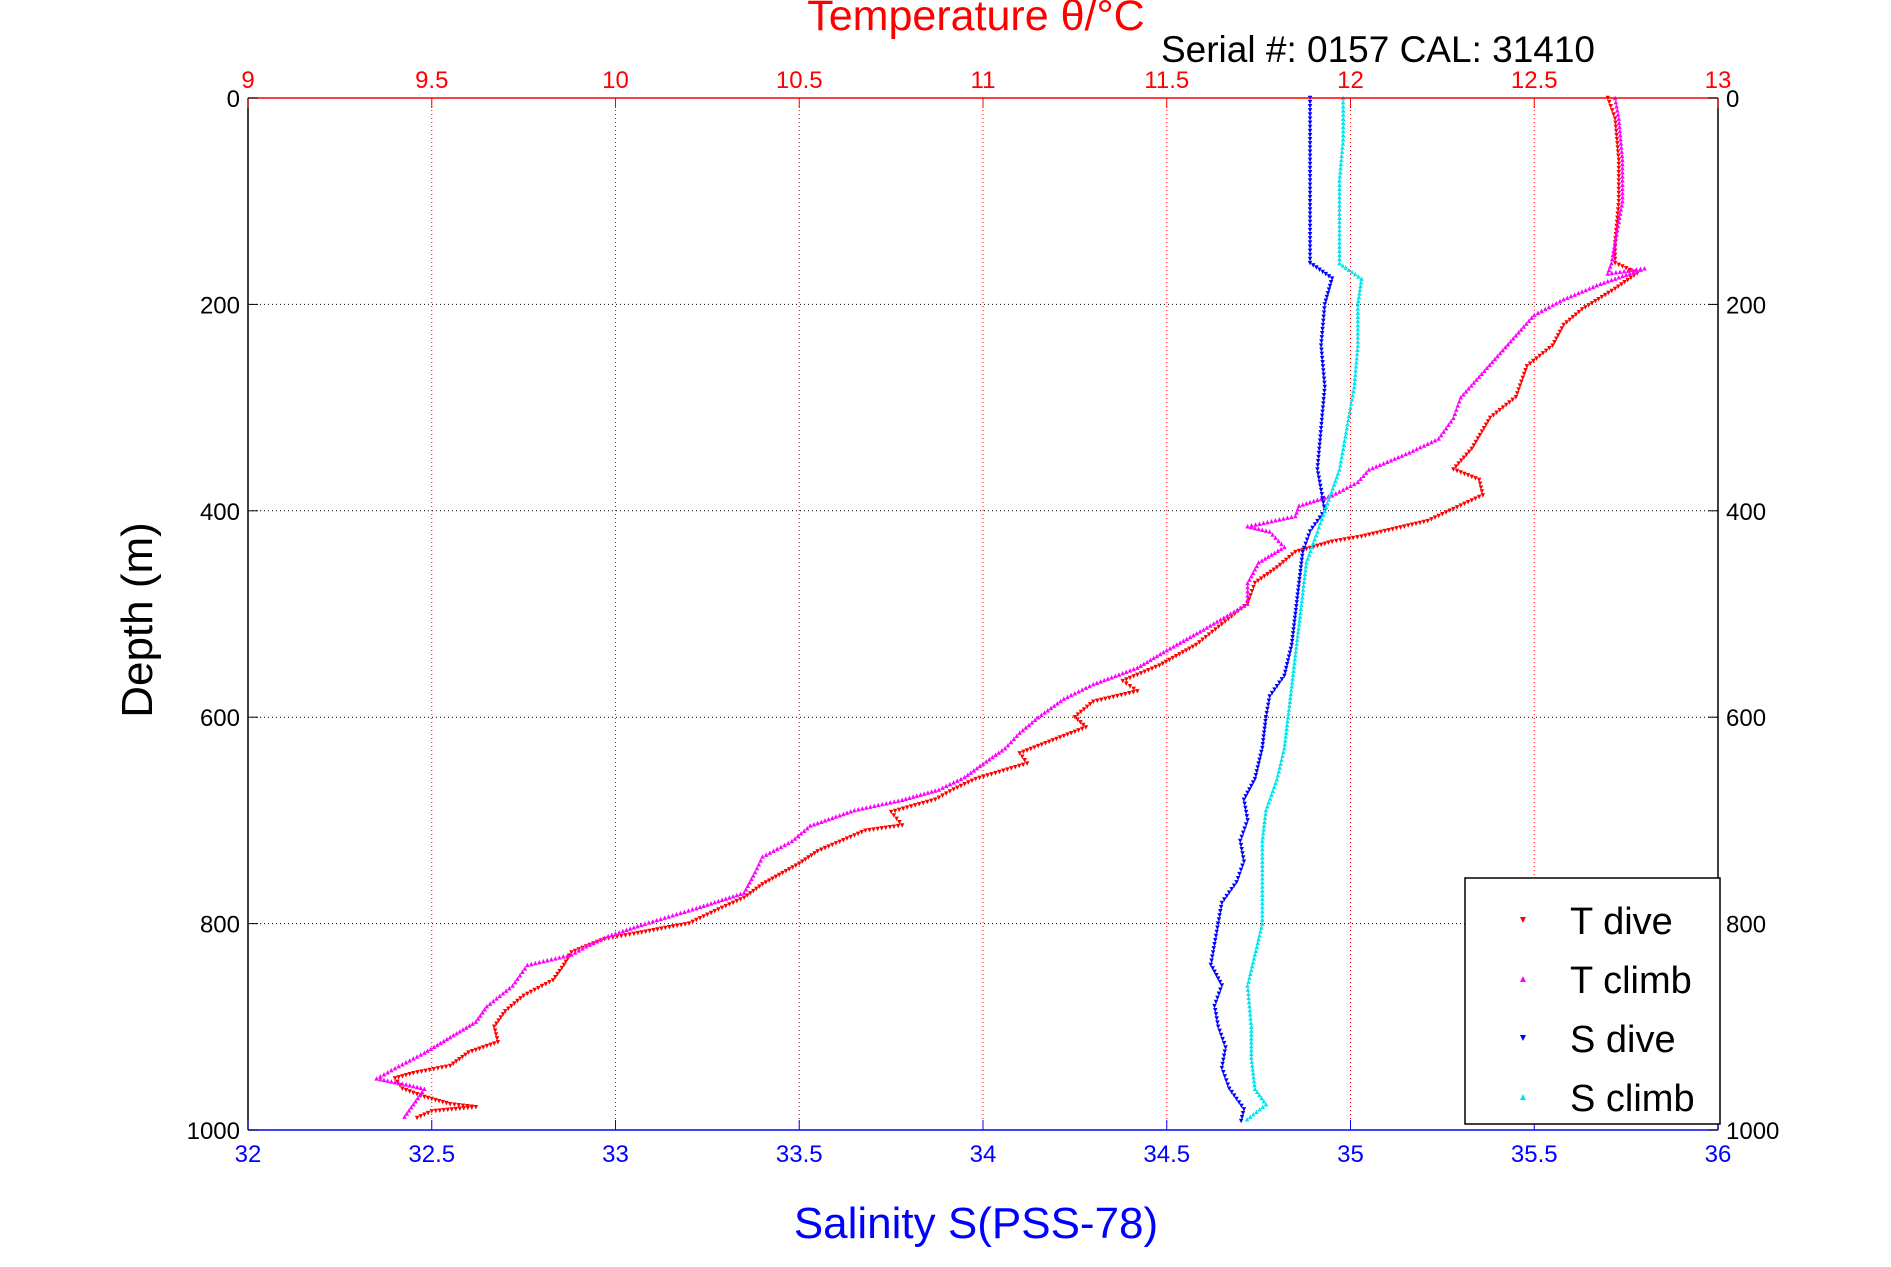 Image resolution: width=1891 pixels, height=1267 pixels. What do you see at coordinates (431, 80) in the screenshot?
I see `top-tick-label: 9.5` at bounding box center [431, 80].